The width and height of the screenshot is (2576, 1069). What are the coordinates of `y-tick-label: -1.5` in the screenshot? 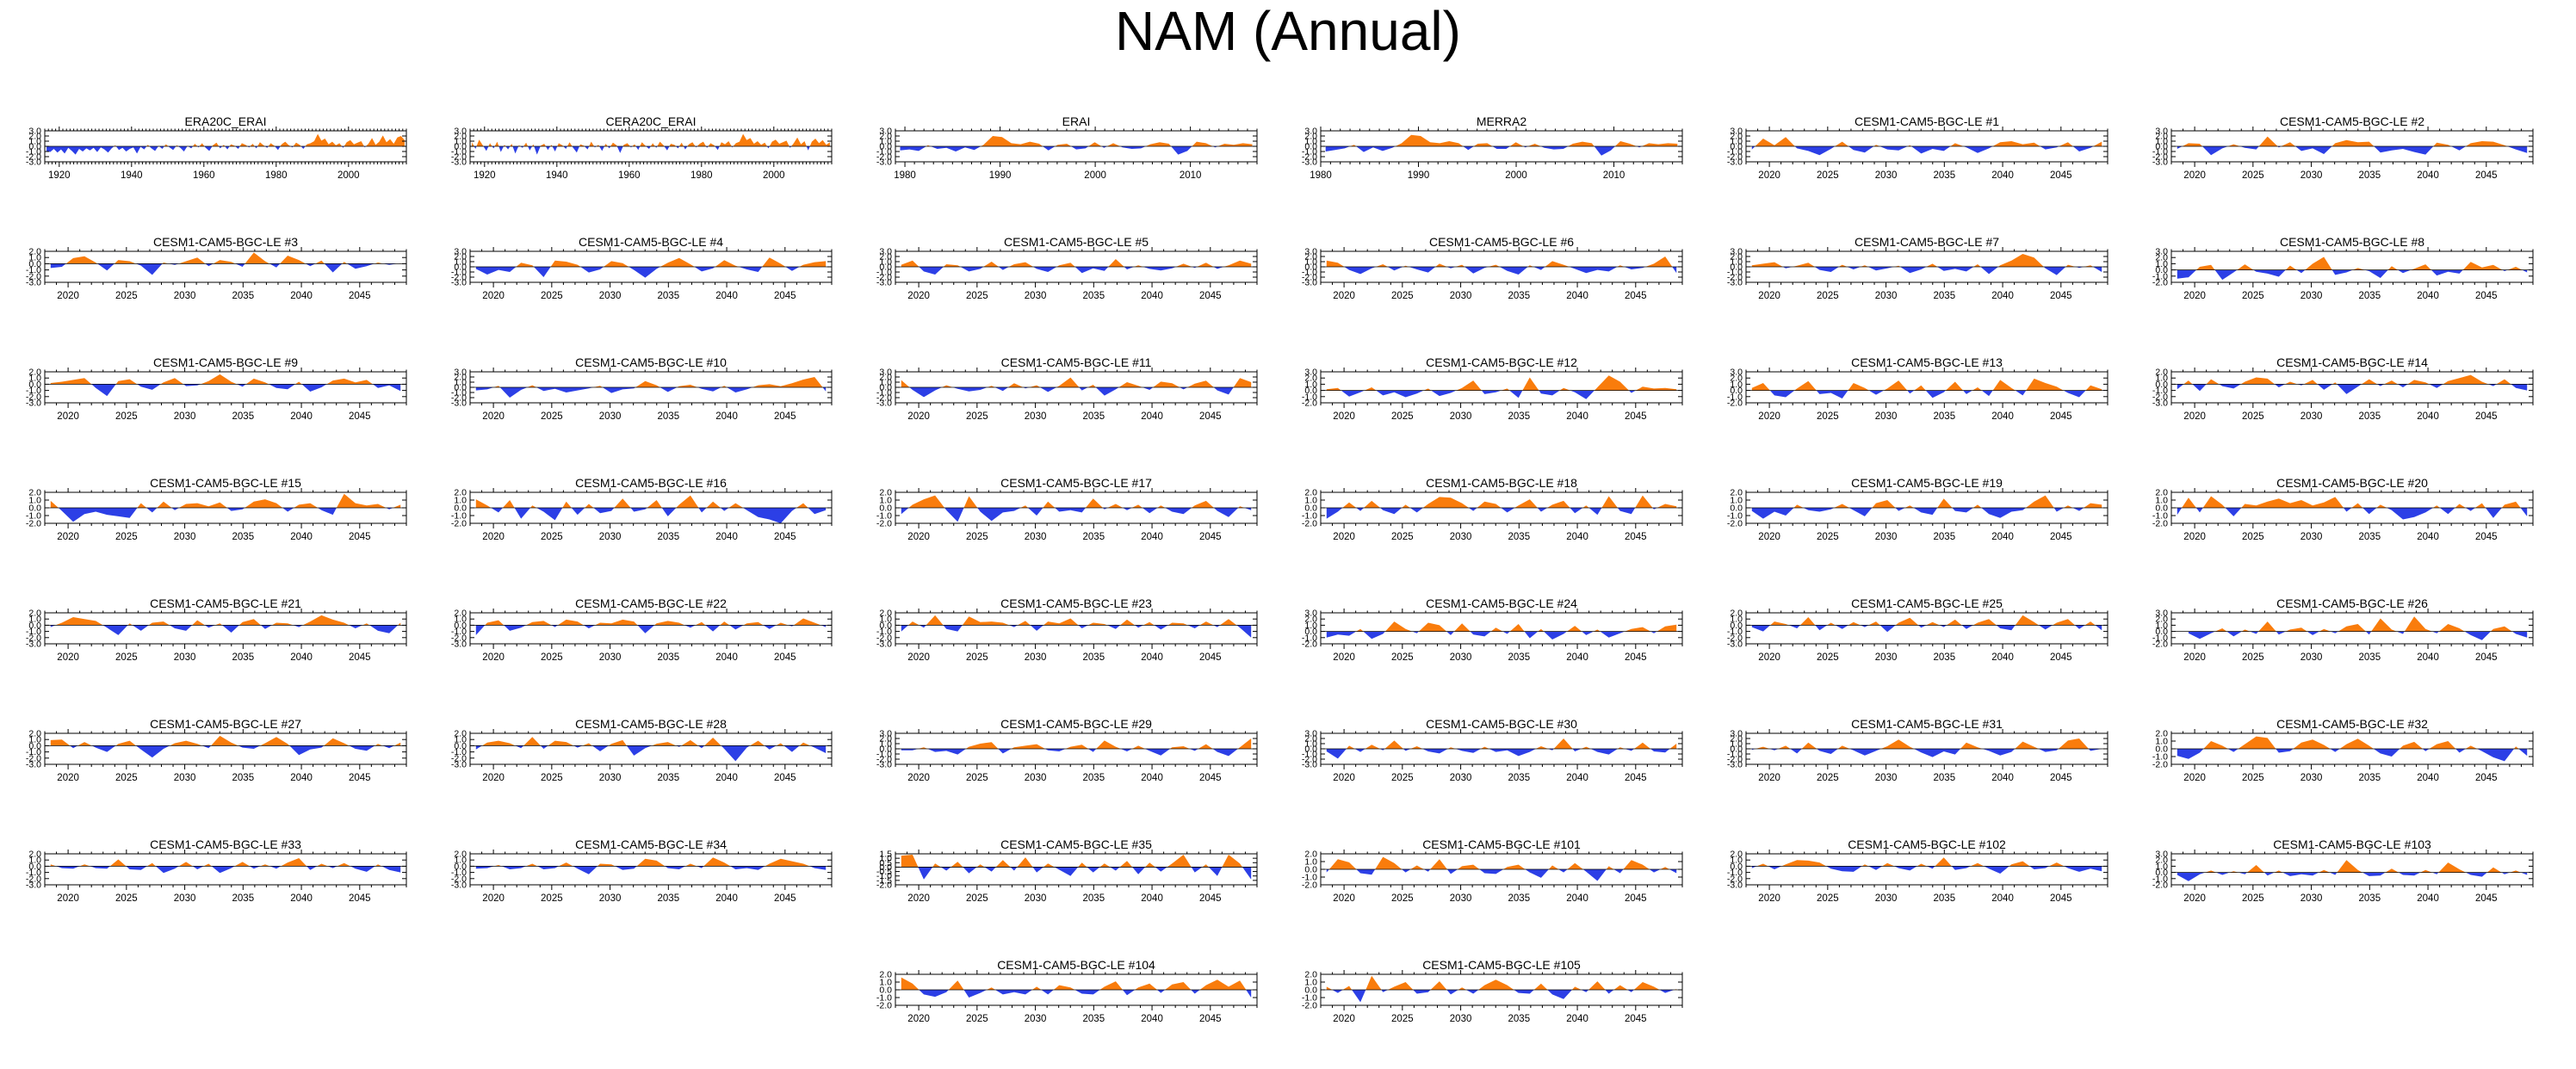 It's located at (884, 881).